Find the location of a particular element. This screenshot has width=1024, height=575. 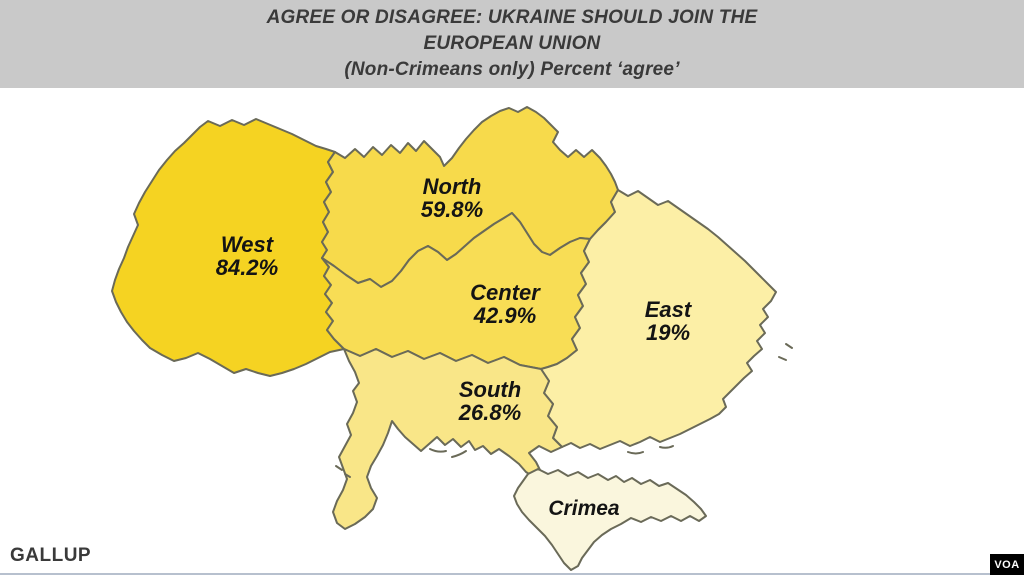

region-north-label: North is located at coordinates (452, 186).